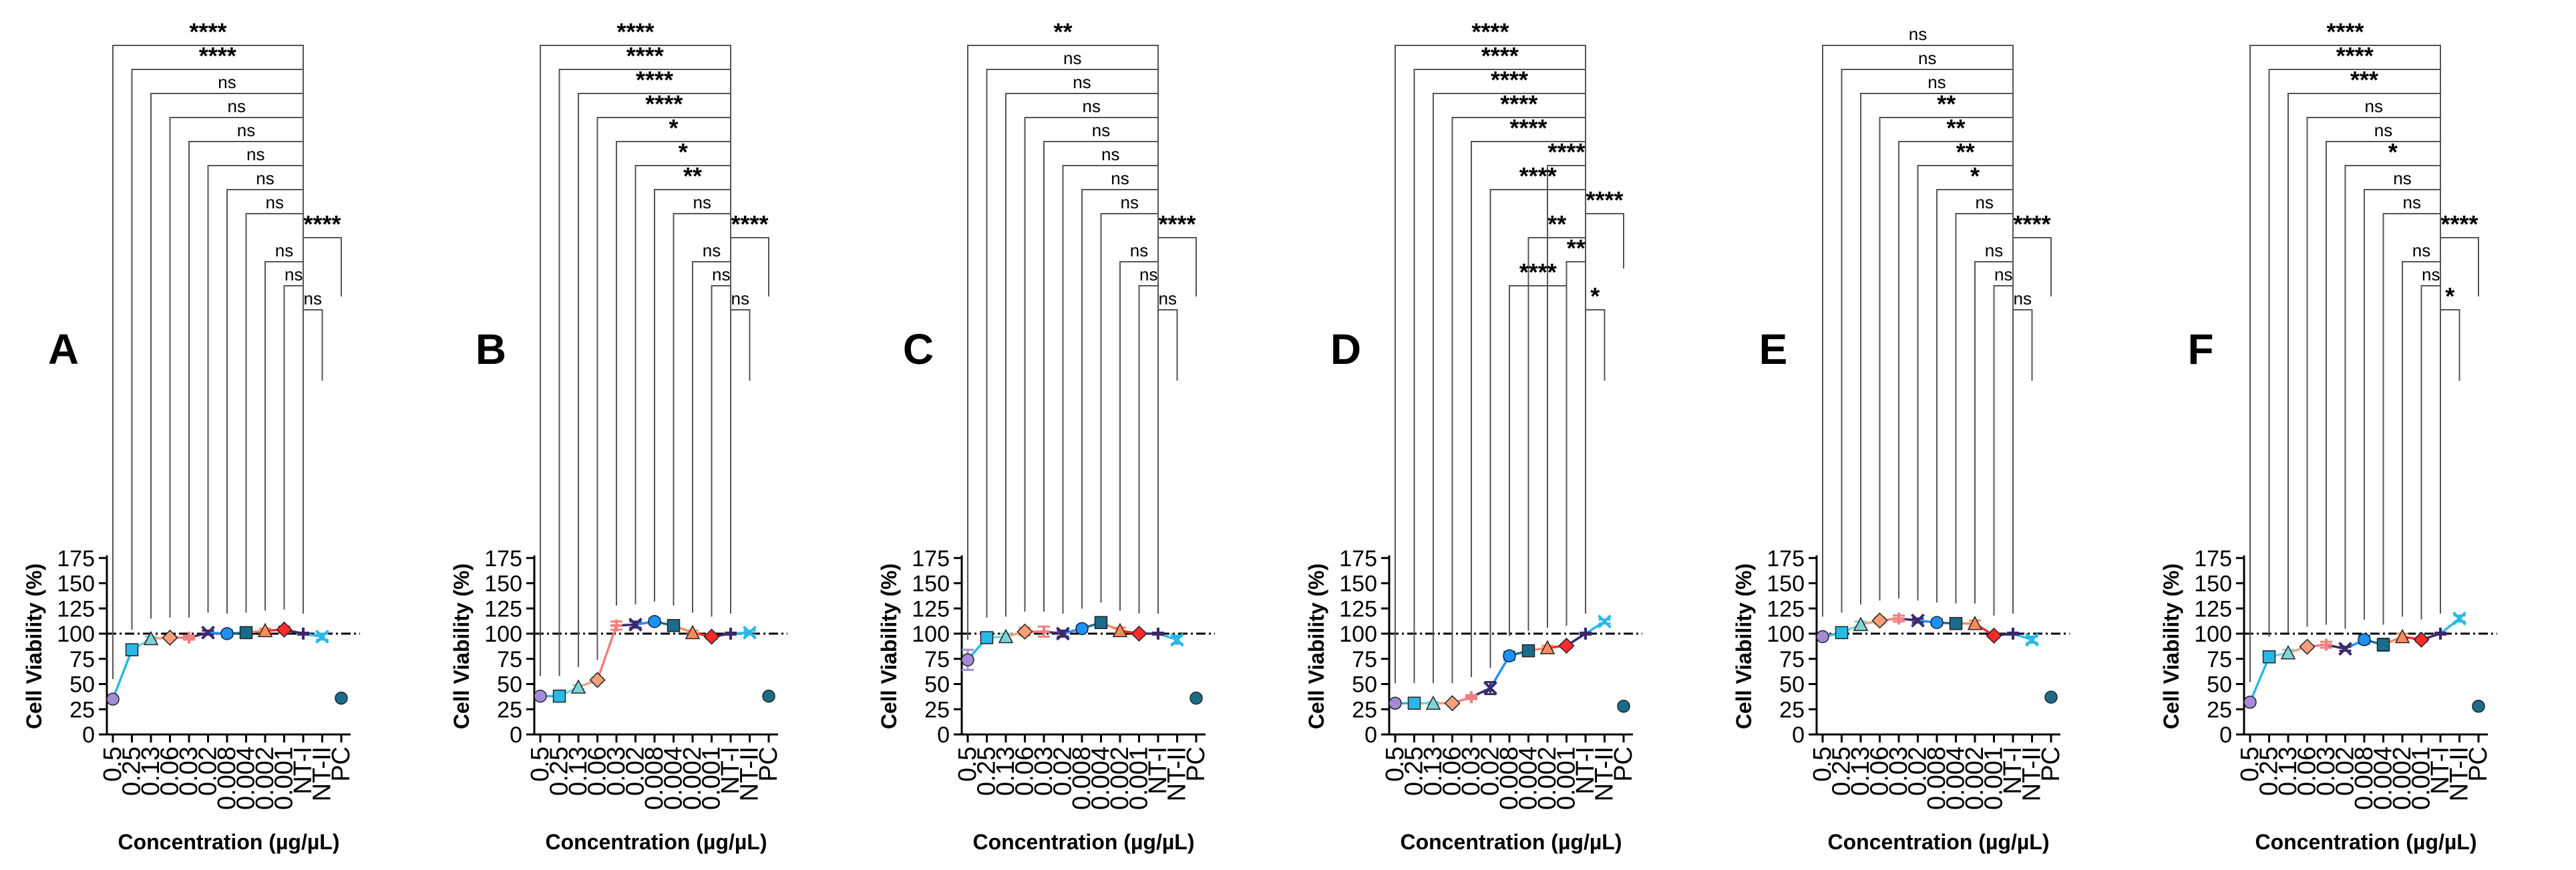  What do you see at coordinates (2213, 559) in the screenshot?
I see `y-tick-label: 175` at bounding box center [2213, 559].